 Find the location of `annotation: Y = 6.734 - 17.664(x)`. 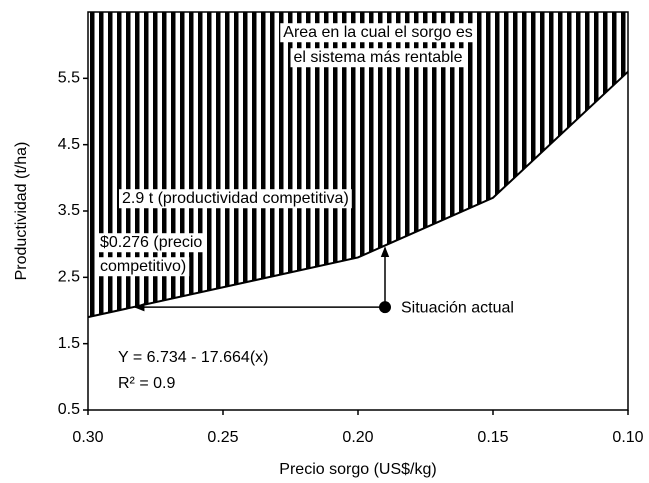

annotation: Y = 6.734 - 17.664(x) is located at coordinates (193, 357).